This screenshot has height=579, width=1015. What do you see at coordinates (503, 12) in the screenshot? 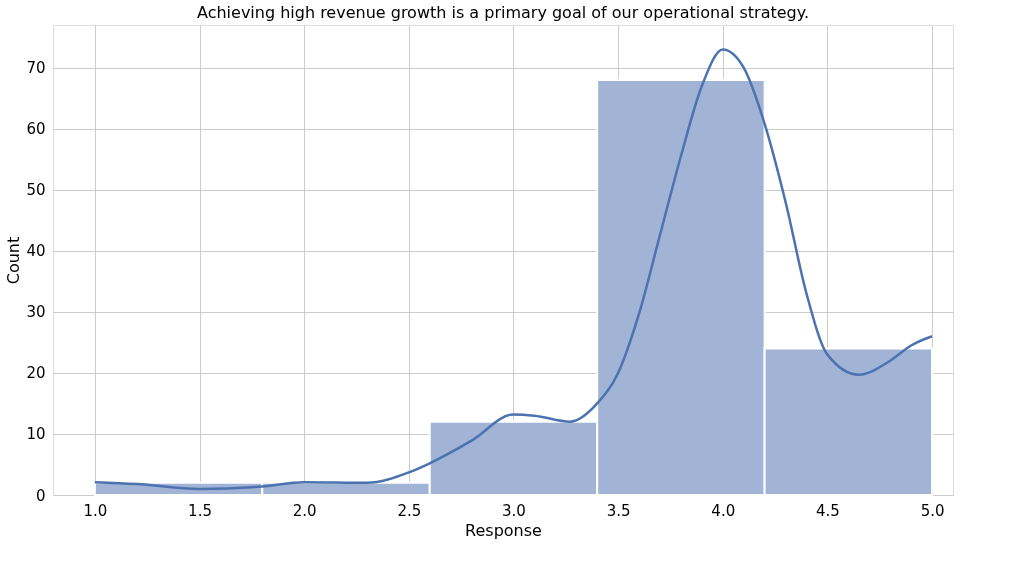
I see `chart-title: Achieving high revenue growth is a primary goal of our operational strategy.` at bounding box center [503, 12].